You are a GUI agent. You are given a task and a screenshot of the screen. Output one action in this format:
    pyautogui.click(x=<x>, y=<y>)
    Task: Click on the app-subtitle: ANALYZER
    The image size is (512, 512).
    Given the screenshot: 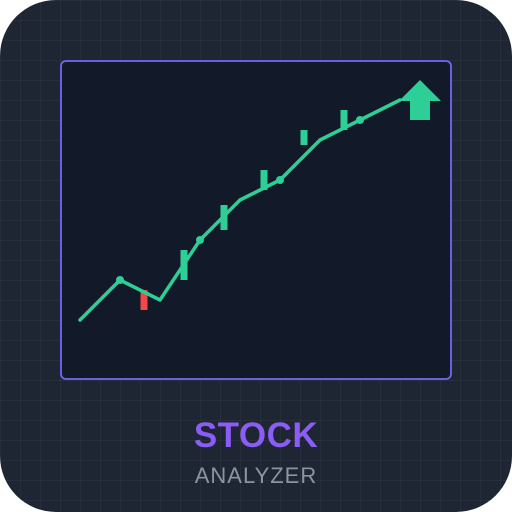 What is the action you would take?
    pyautogui.click(x=256, y=475)
    